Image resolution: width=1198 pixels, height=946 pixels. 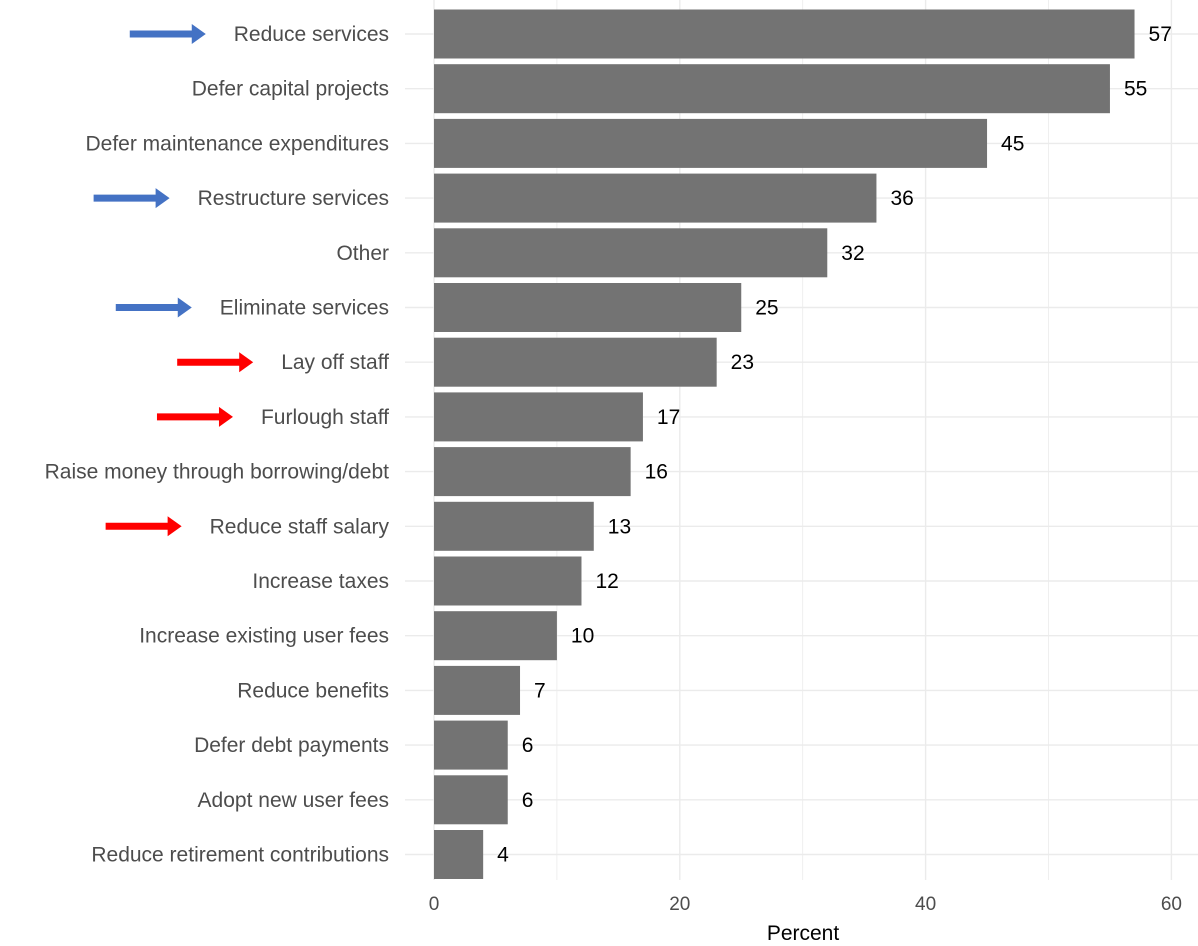 I want to click on category-label: Adopt new user fees, so click(x=293, y=800).